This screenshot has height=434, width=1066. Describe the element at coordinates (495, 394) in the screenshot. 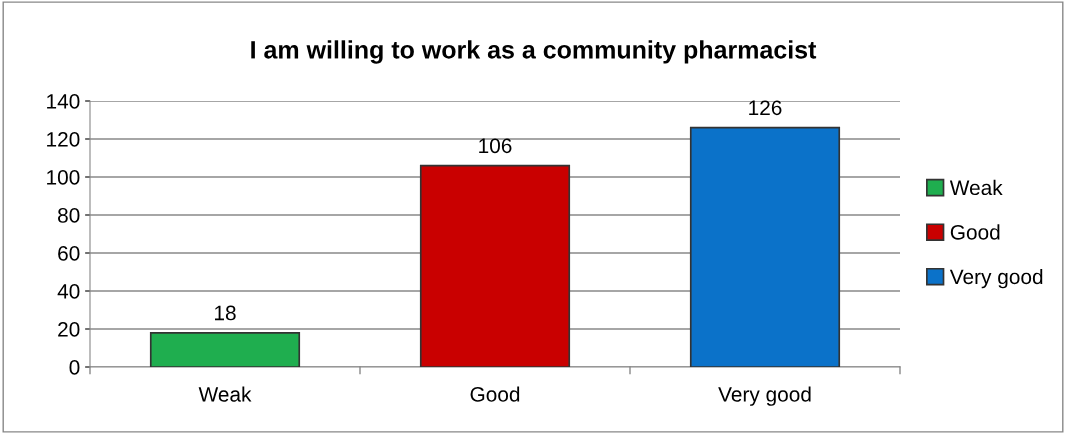

I see `x-tick-label: Good` at that location.